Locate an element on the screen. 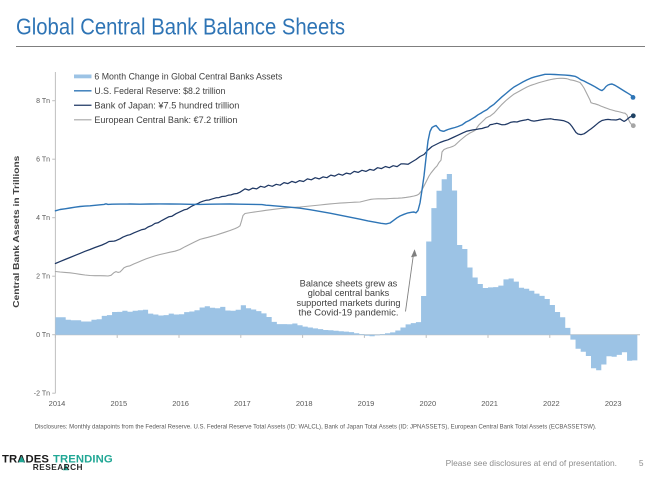 Image resolution: width=661 pixels, height=480 pixels. svg-text:Bank of Japan: ¥7.5 hundred t: Bank of Japan: ¥7.5 hundred trillion is located at coordinates (166, 105).